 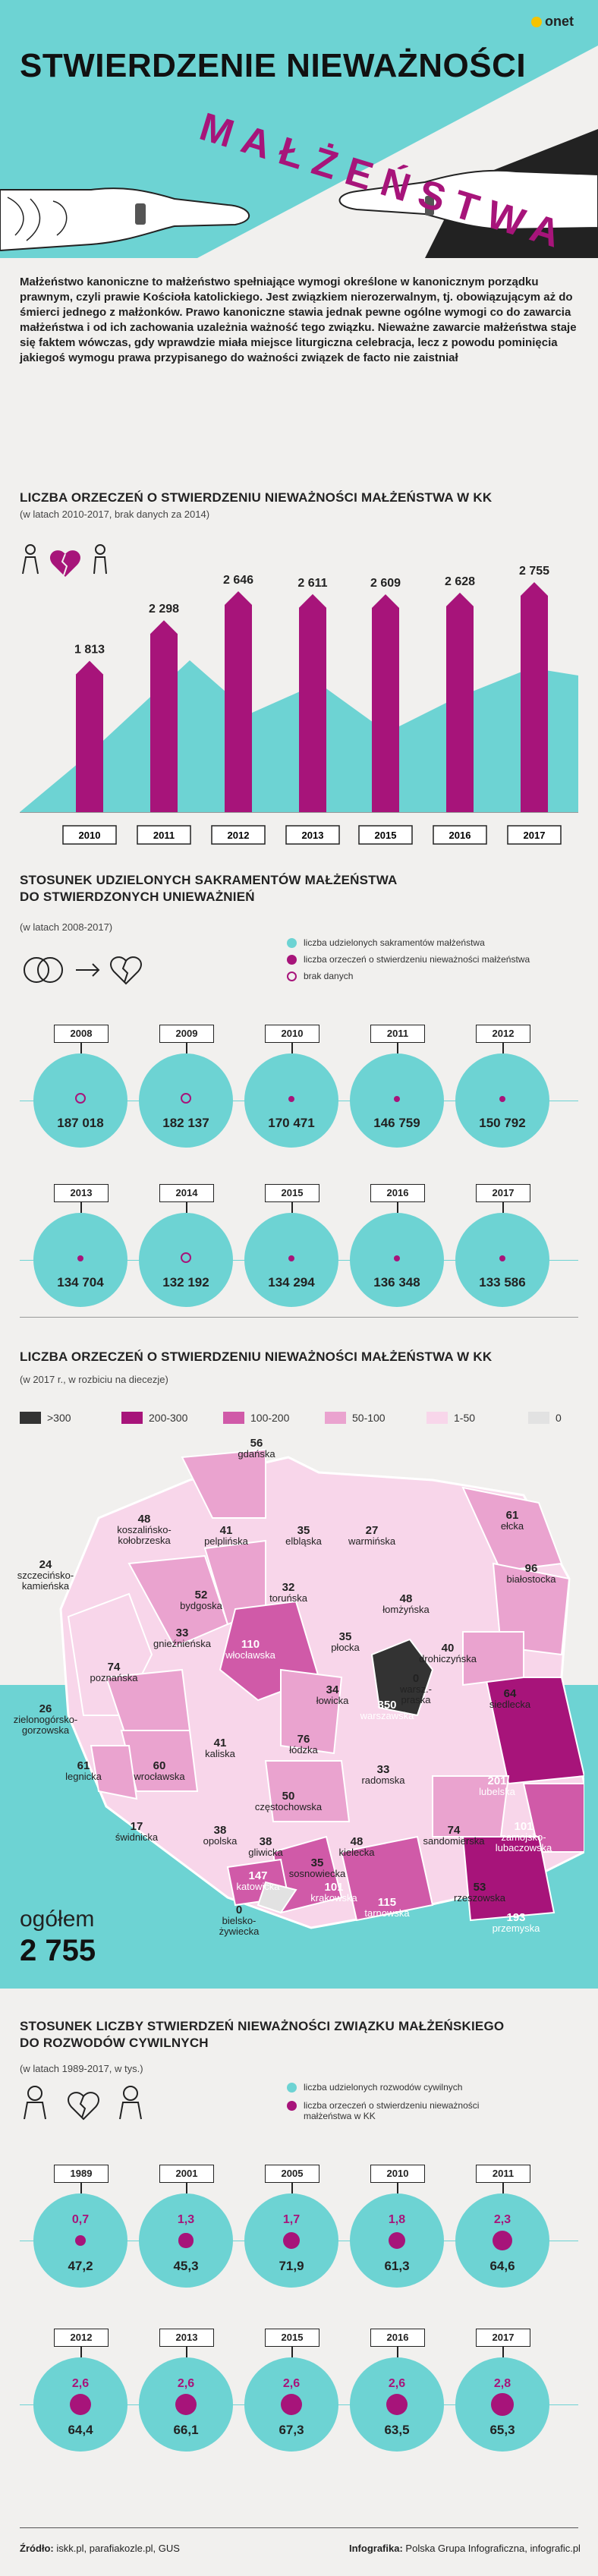 I want to click on diocese-value: 0, so click(x=416, y=1678).